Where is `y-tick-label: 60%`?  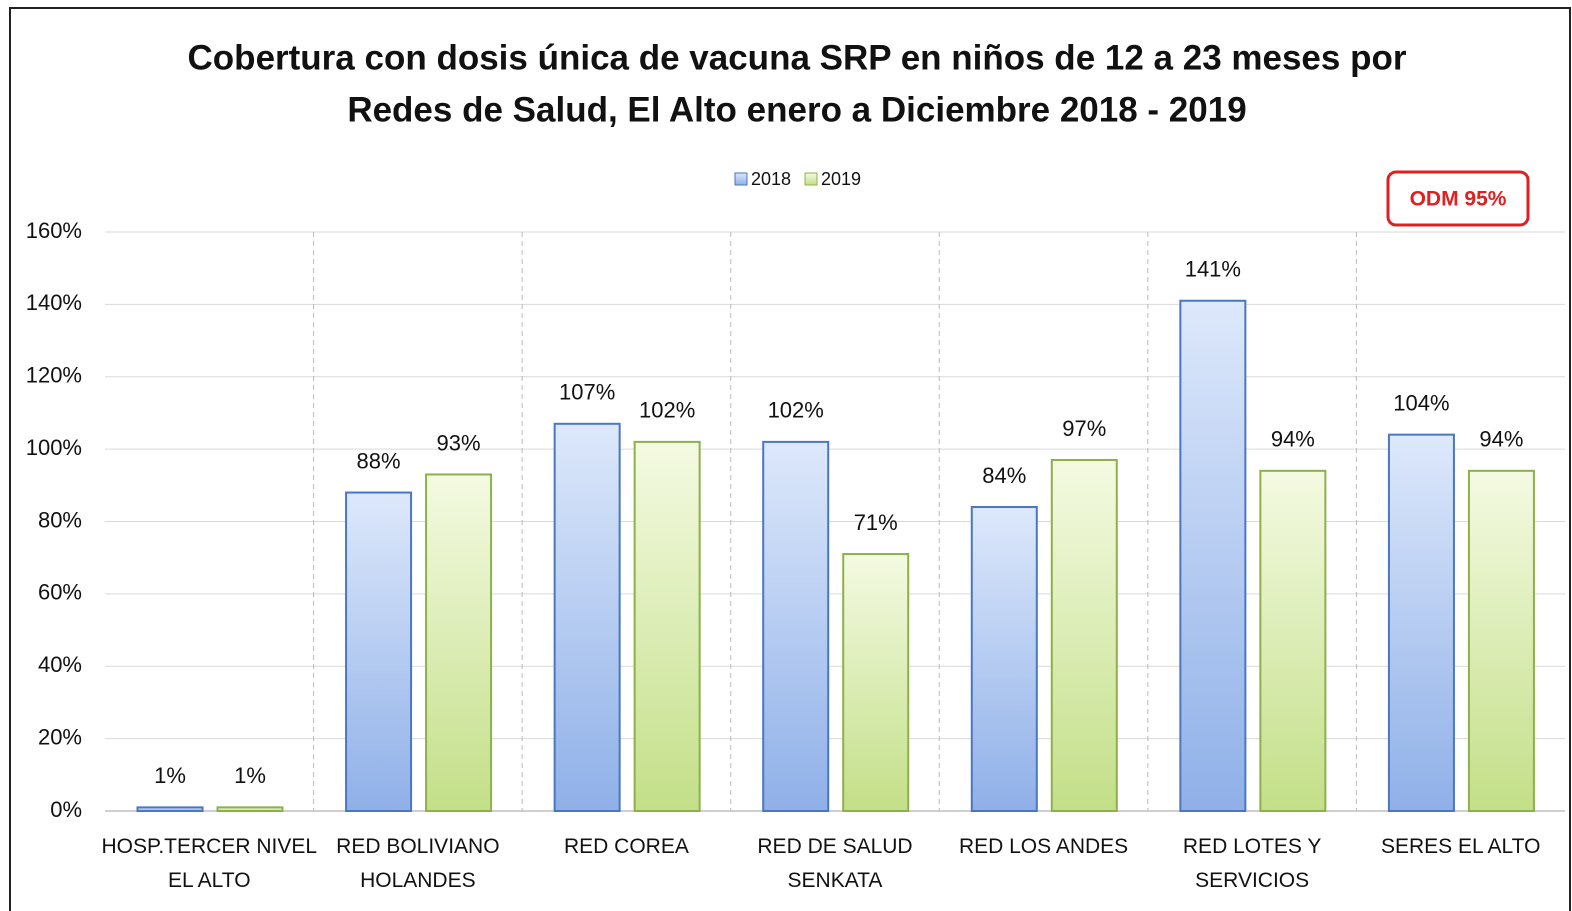
y-tick-label: 60% is located at coordinates (60, 592).